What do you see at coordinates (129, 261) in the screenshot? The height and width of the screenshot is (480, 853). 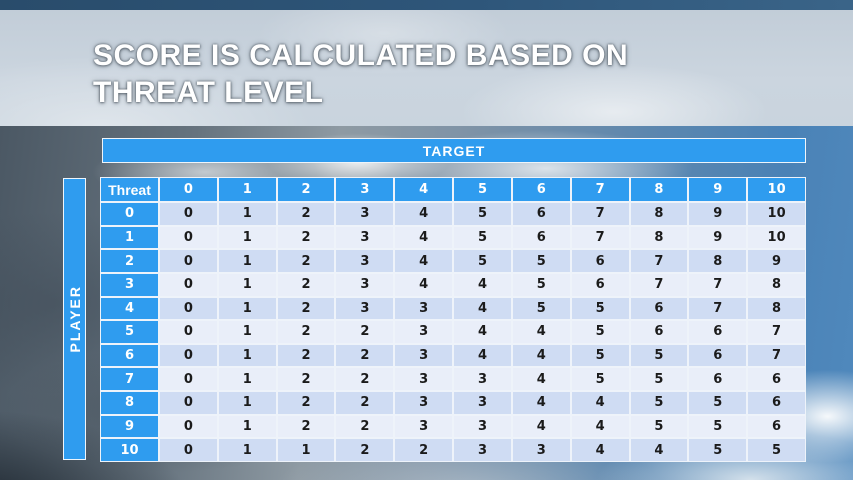 I see `row-header-cell: 2` at bounding box center [129, 261].